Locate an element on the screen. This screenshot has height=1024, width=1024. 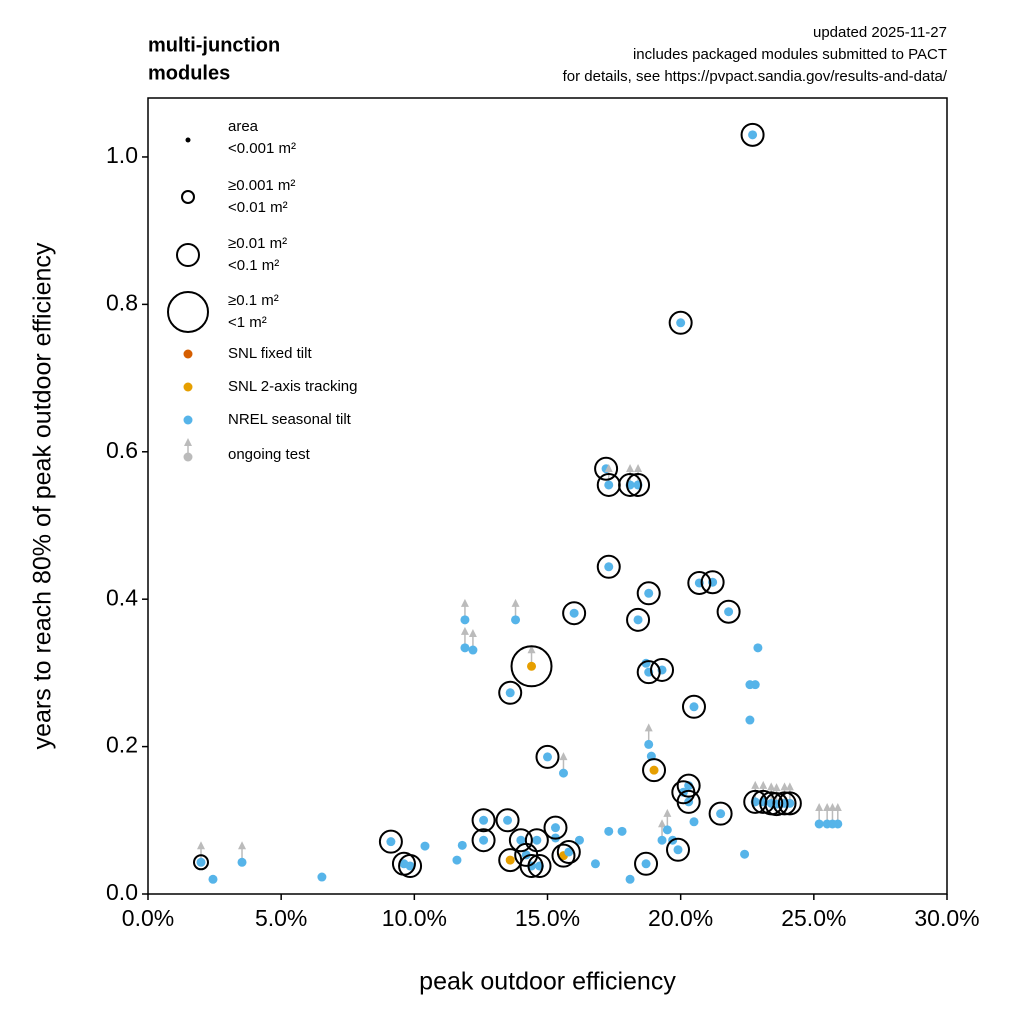
y-tick-label: 0.4 is located at coordinates (122, 597).